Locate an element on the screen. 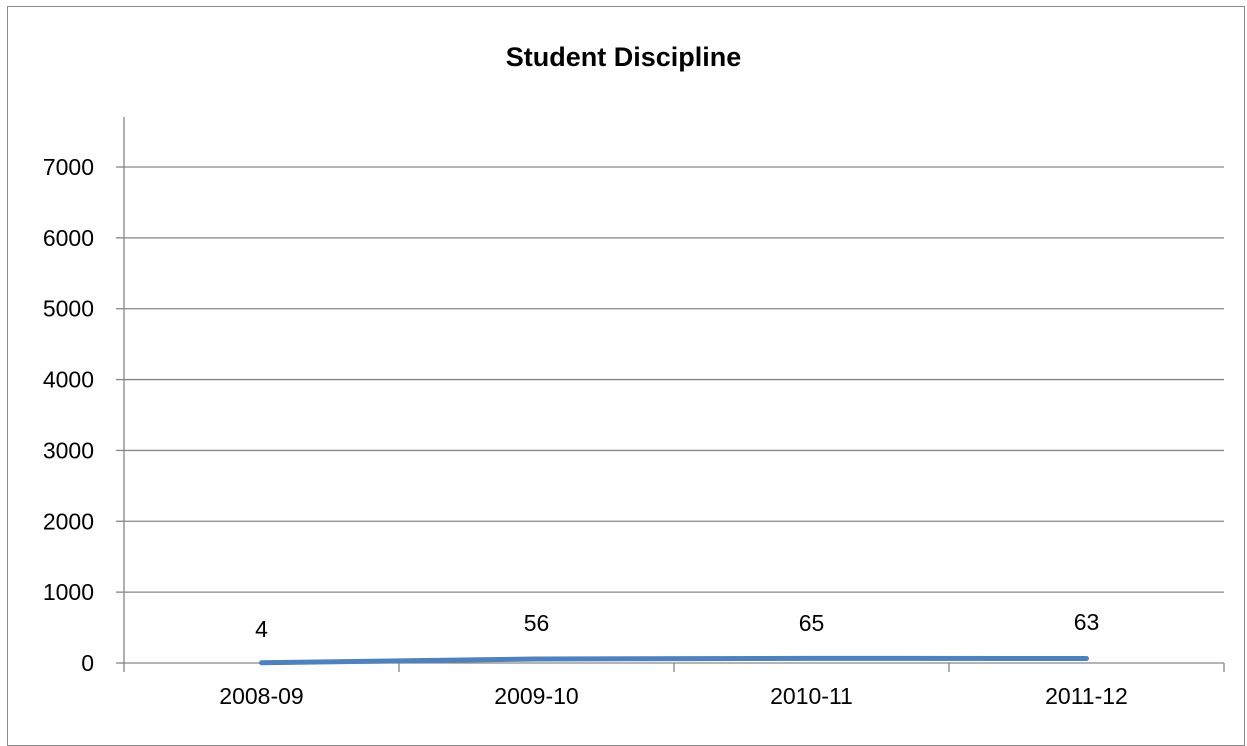 The image size is (1247, 746). y-tick-label: 2000 is located at coordinates (68, 521).